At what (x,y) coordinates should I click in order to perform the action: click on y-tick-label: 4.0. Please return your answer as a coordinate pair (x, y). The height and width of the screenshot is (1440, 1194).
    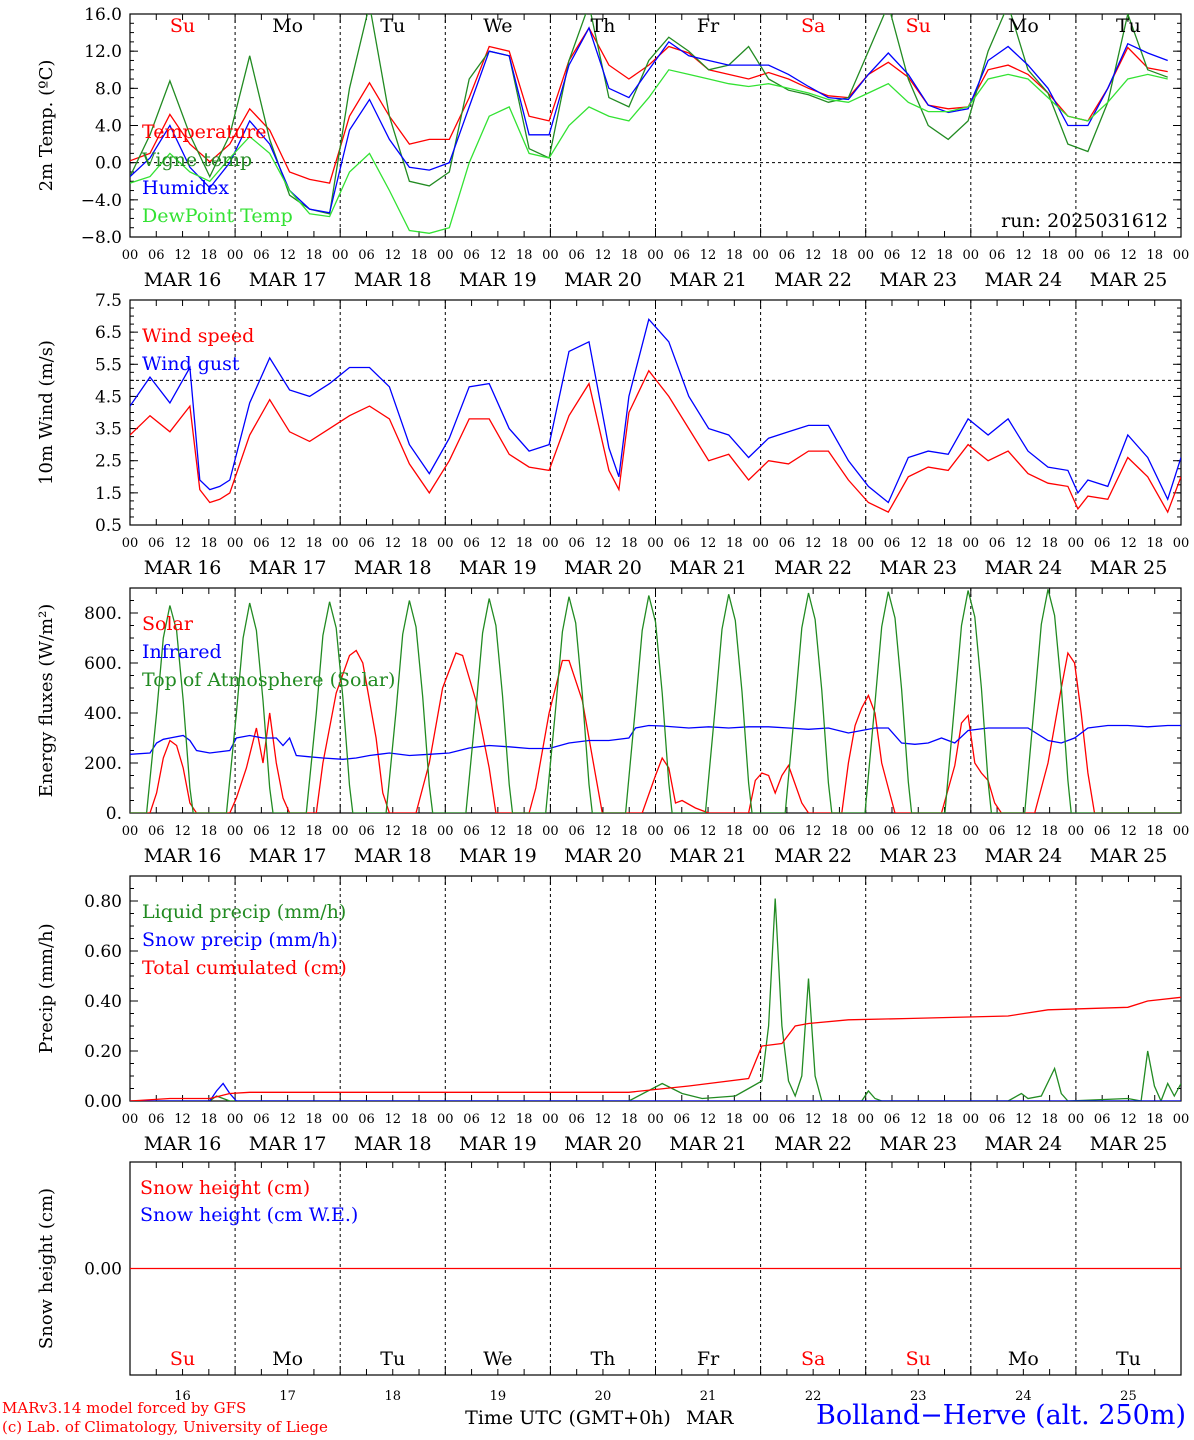
    Looking at the image, I should click on (108, 127).